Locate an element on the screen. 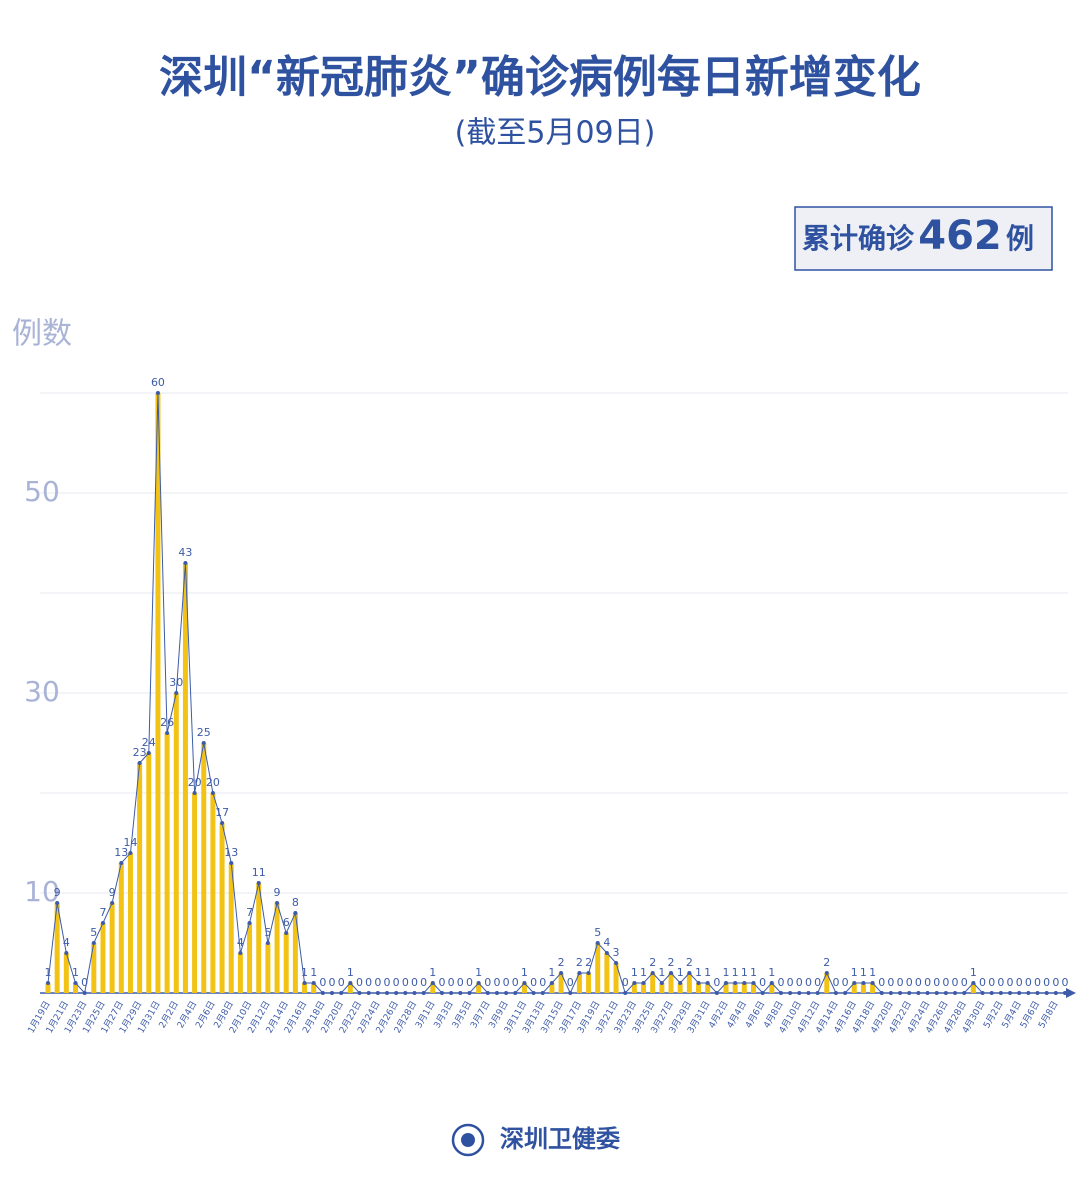 The height and width of the screenshot is (1184, 1080). chart-title: 深圳“新冠肺炎”确诊病例每日新增变化 is located at coordinates (540, 77).